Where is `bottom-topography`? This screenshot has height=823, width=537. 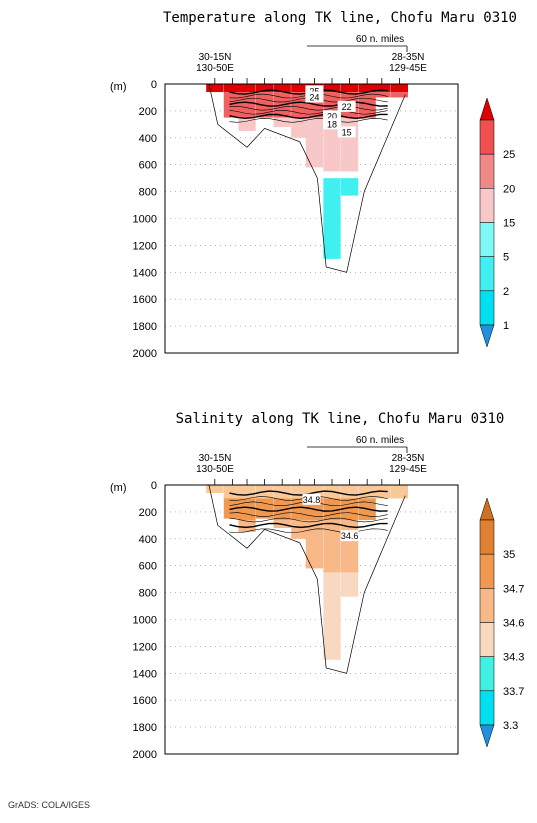
bottom-topography is located at coordinates (307, 579).